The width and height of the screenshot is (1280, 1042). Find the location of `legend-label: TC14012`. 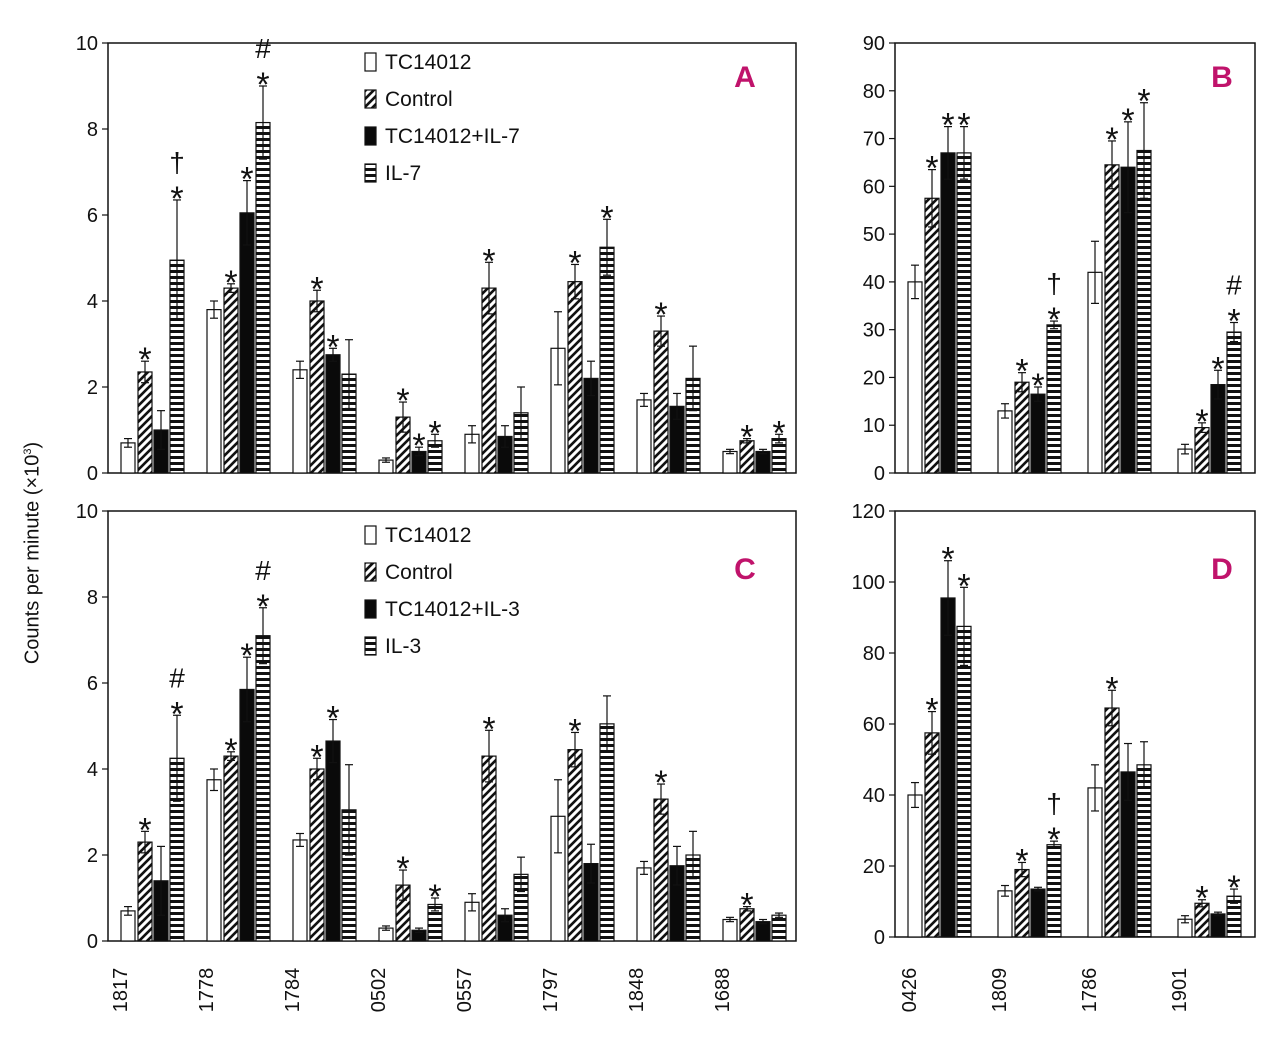

legend-label: TC14012 is located at coordinates (428, 535).